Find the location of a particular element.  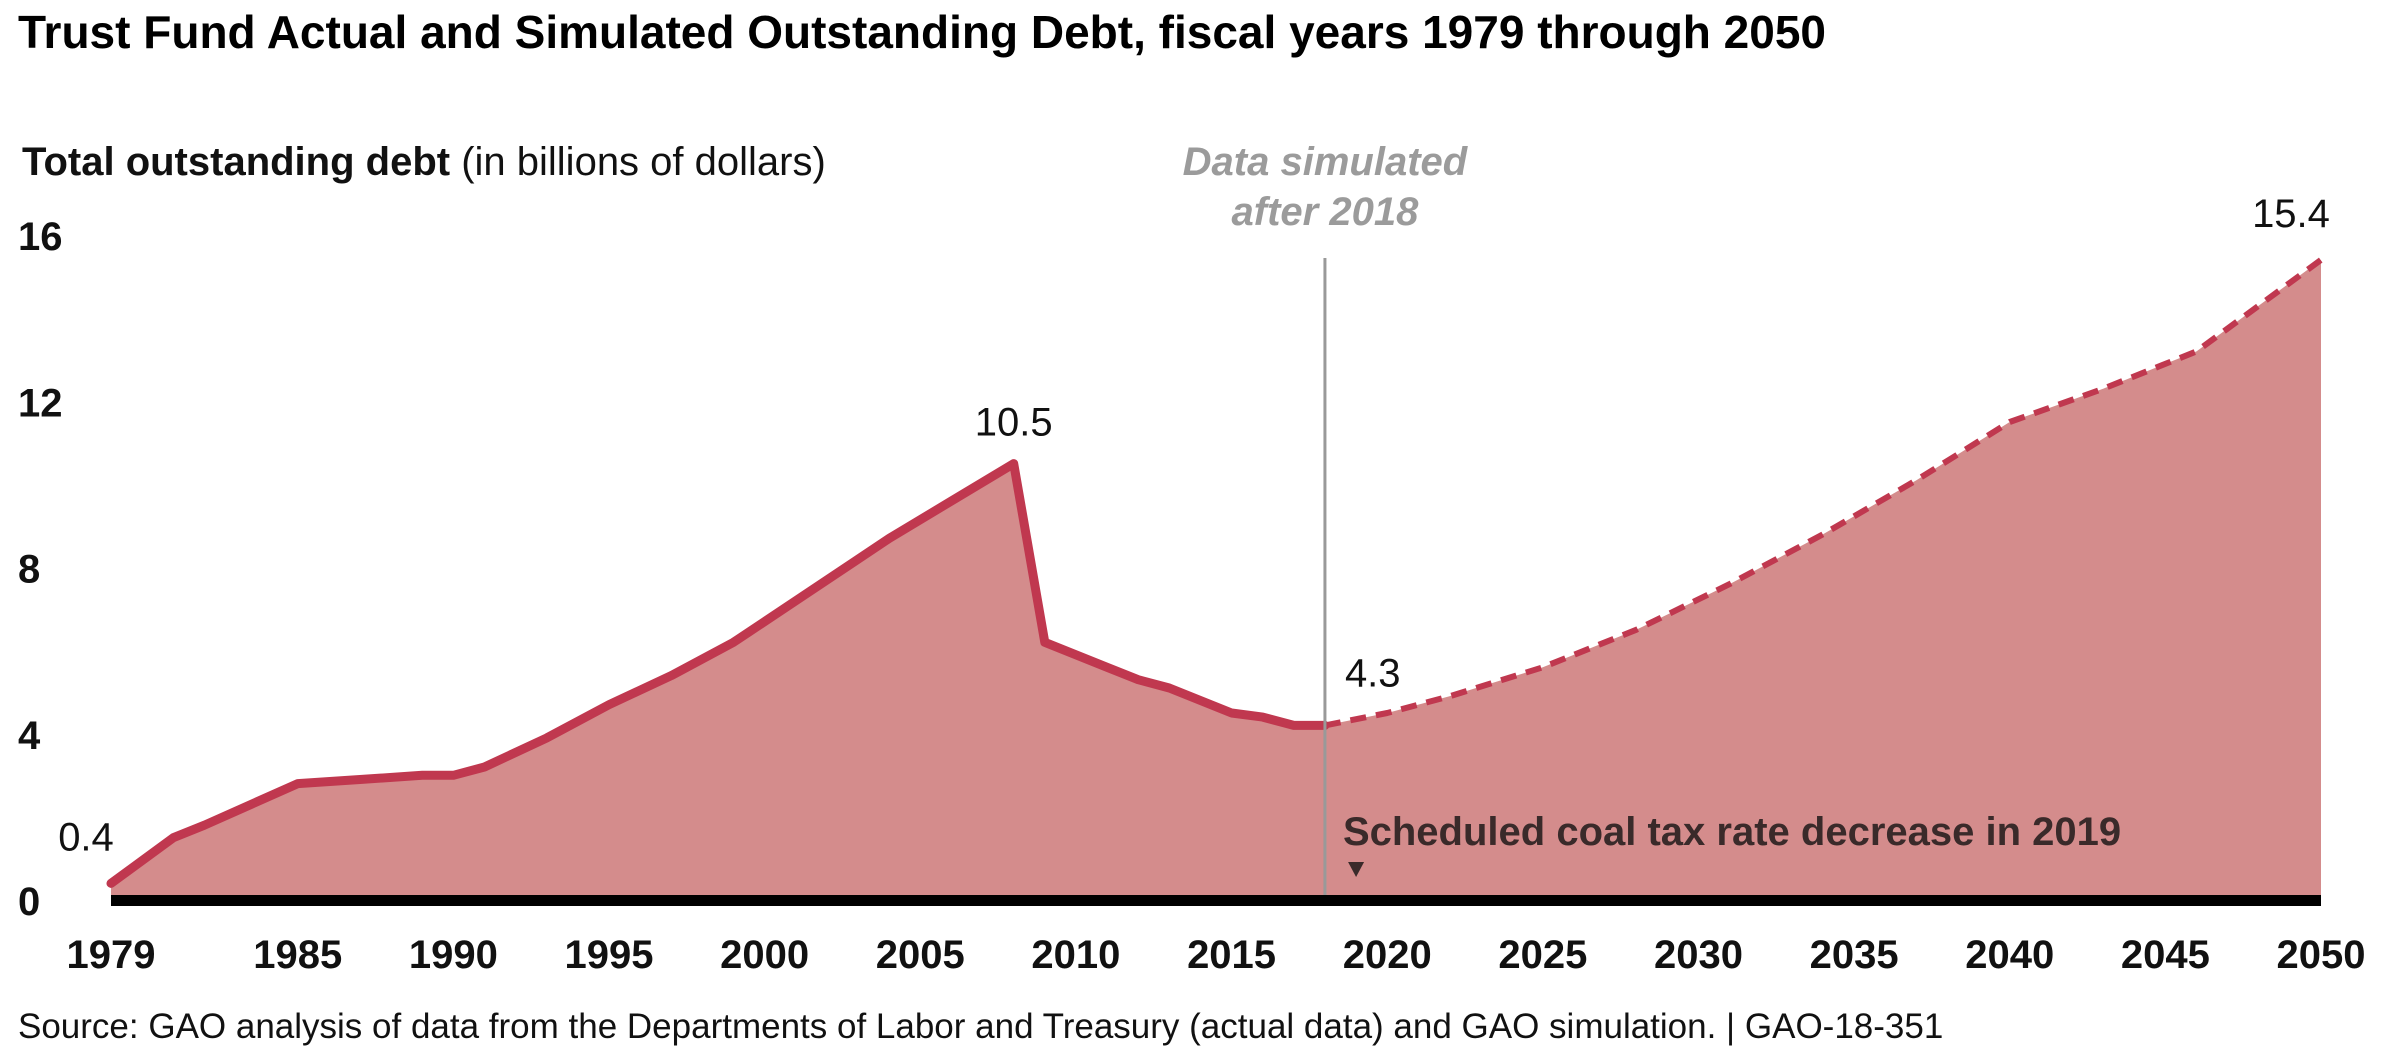

coal-tax-annotation: Scheduled coal tax rate decrease in 2019 is located at coordinates (1732, 832).